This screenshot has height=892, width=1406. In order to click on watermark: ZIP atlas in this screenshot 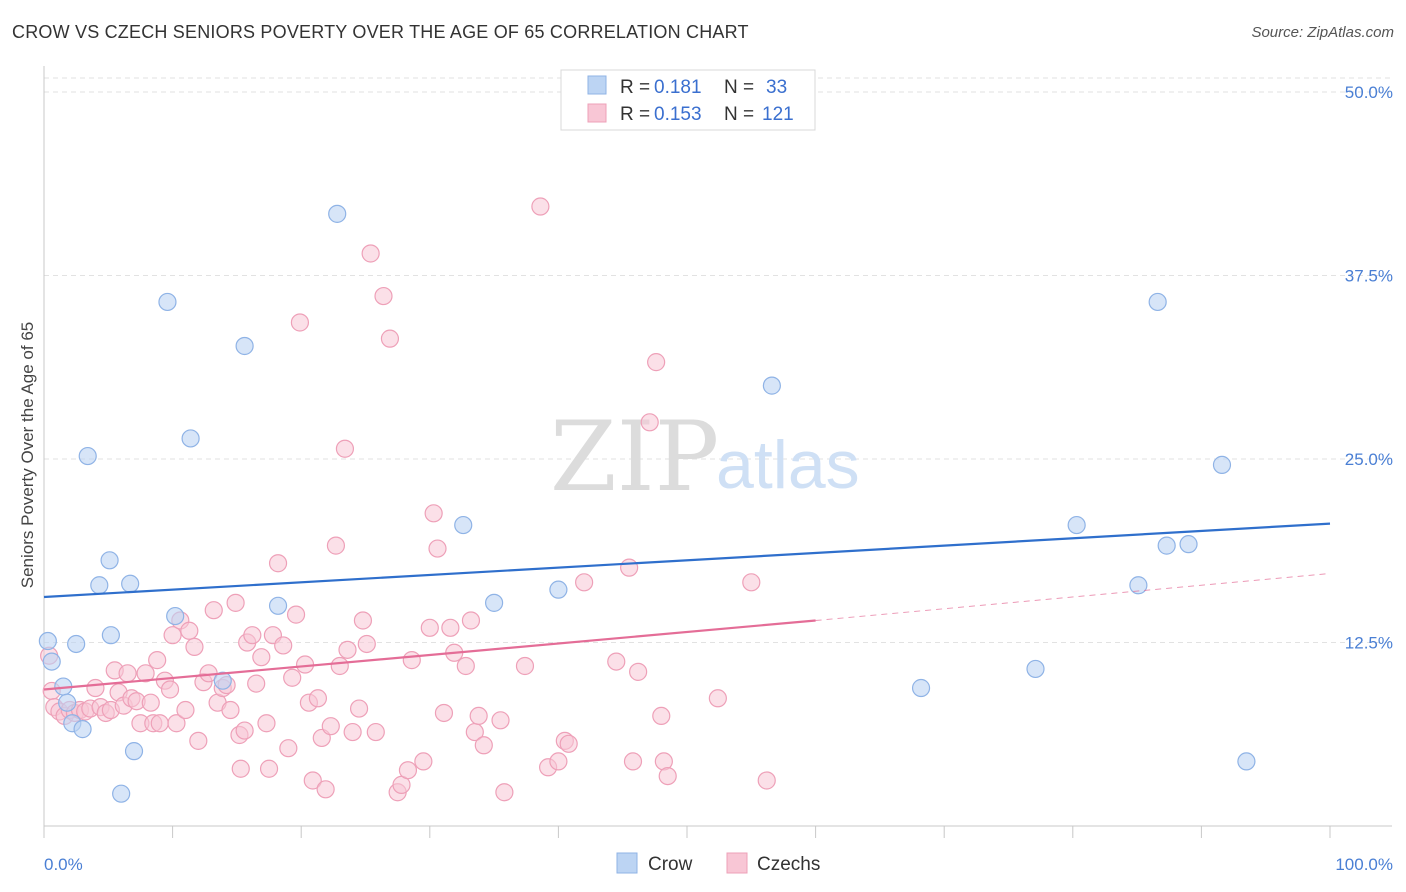, I will do `click(705, 457)`.